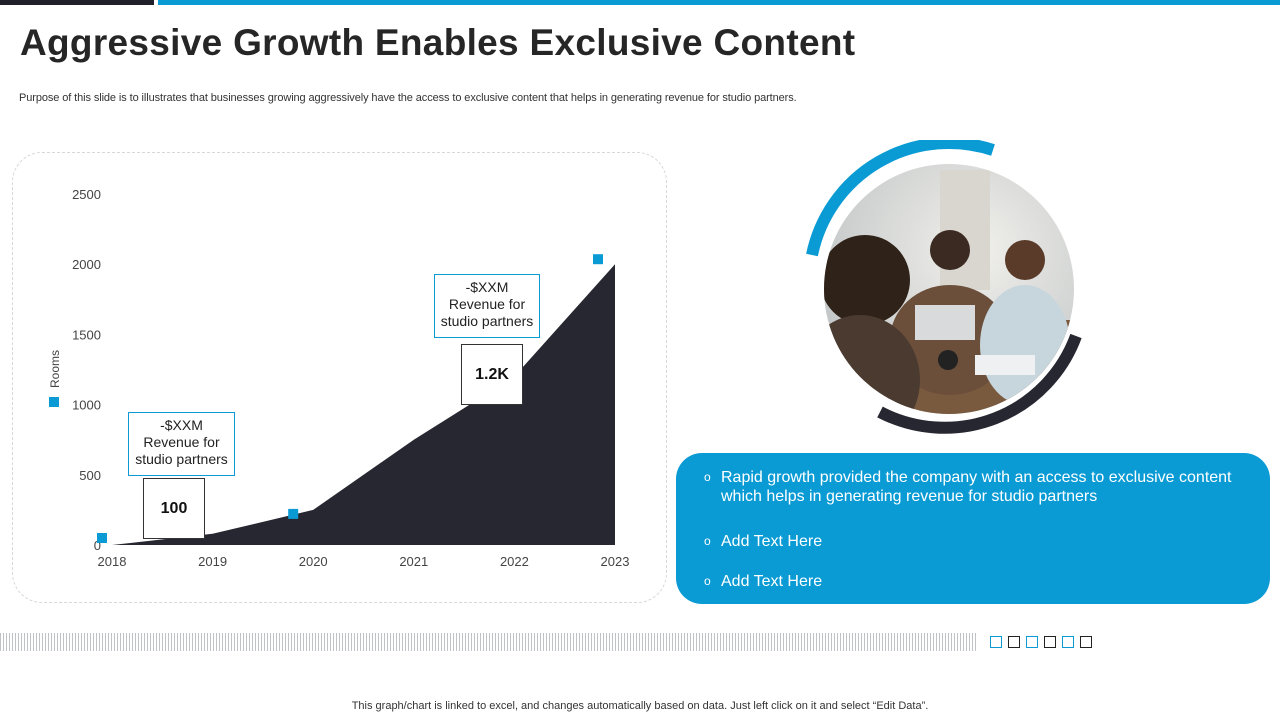  What do you see at coordinates (55, 369) in the screenshot?
I see `y-axis-label: Rooms` at bounding box center [55, 369].